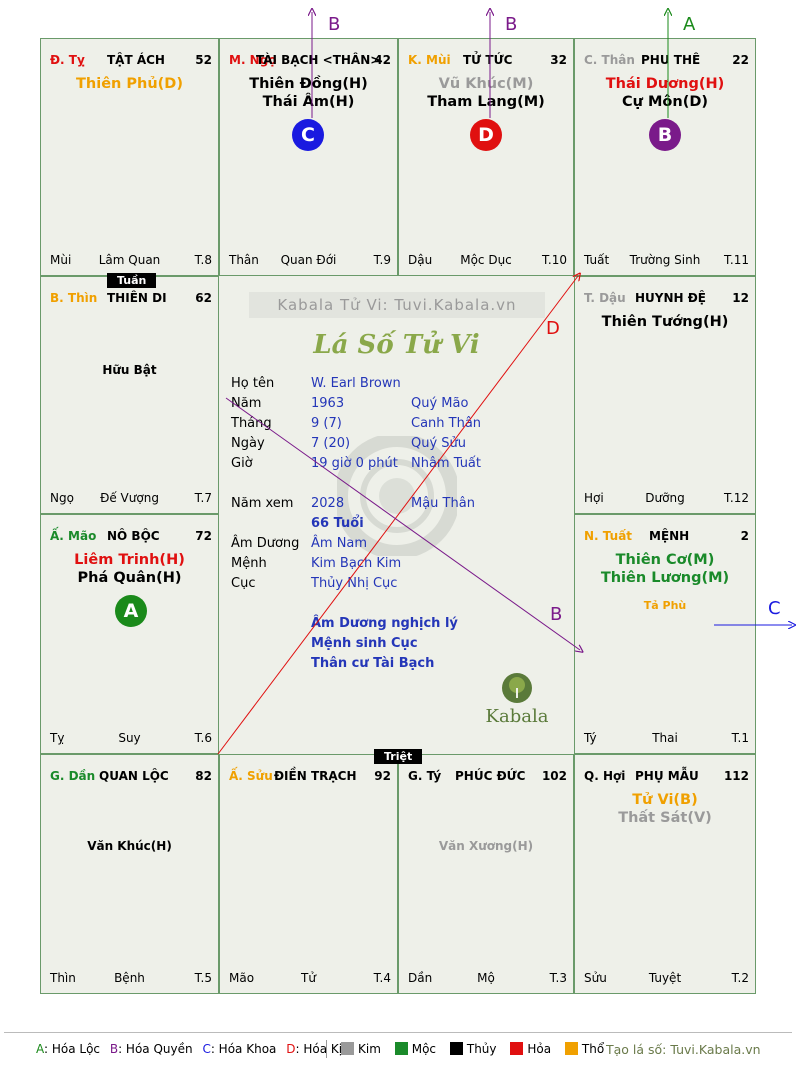 This screenshot has height=1070, width=796. What do you see at coordinates (740, 298) in the screenshot?
I see `house-number: 12` at bounding box center [740, 298].